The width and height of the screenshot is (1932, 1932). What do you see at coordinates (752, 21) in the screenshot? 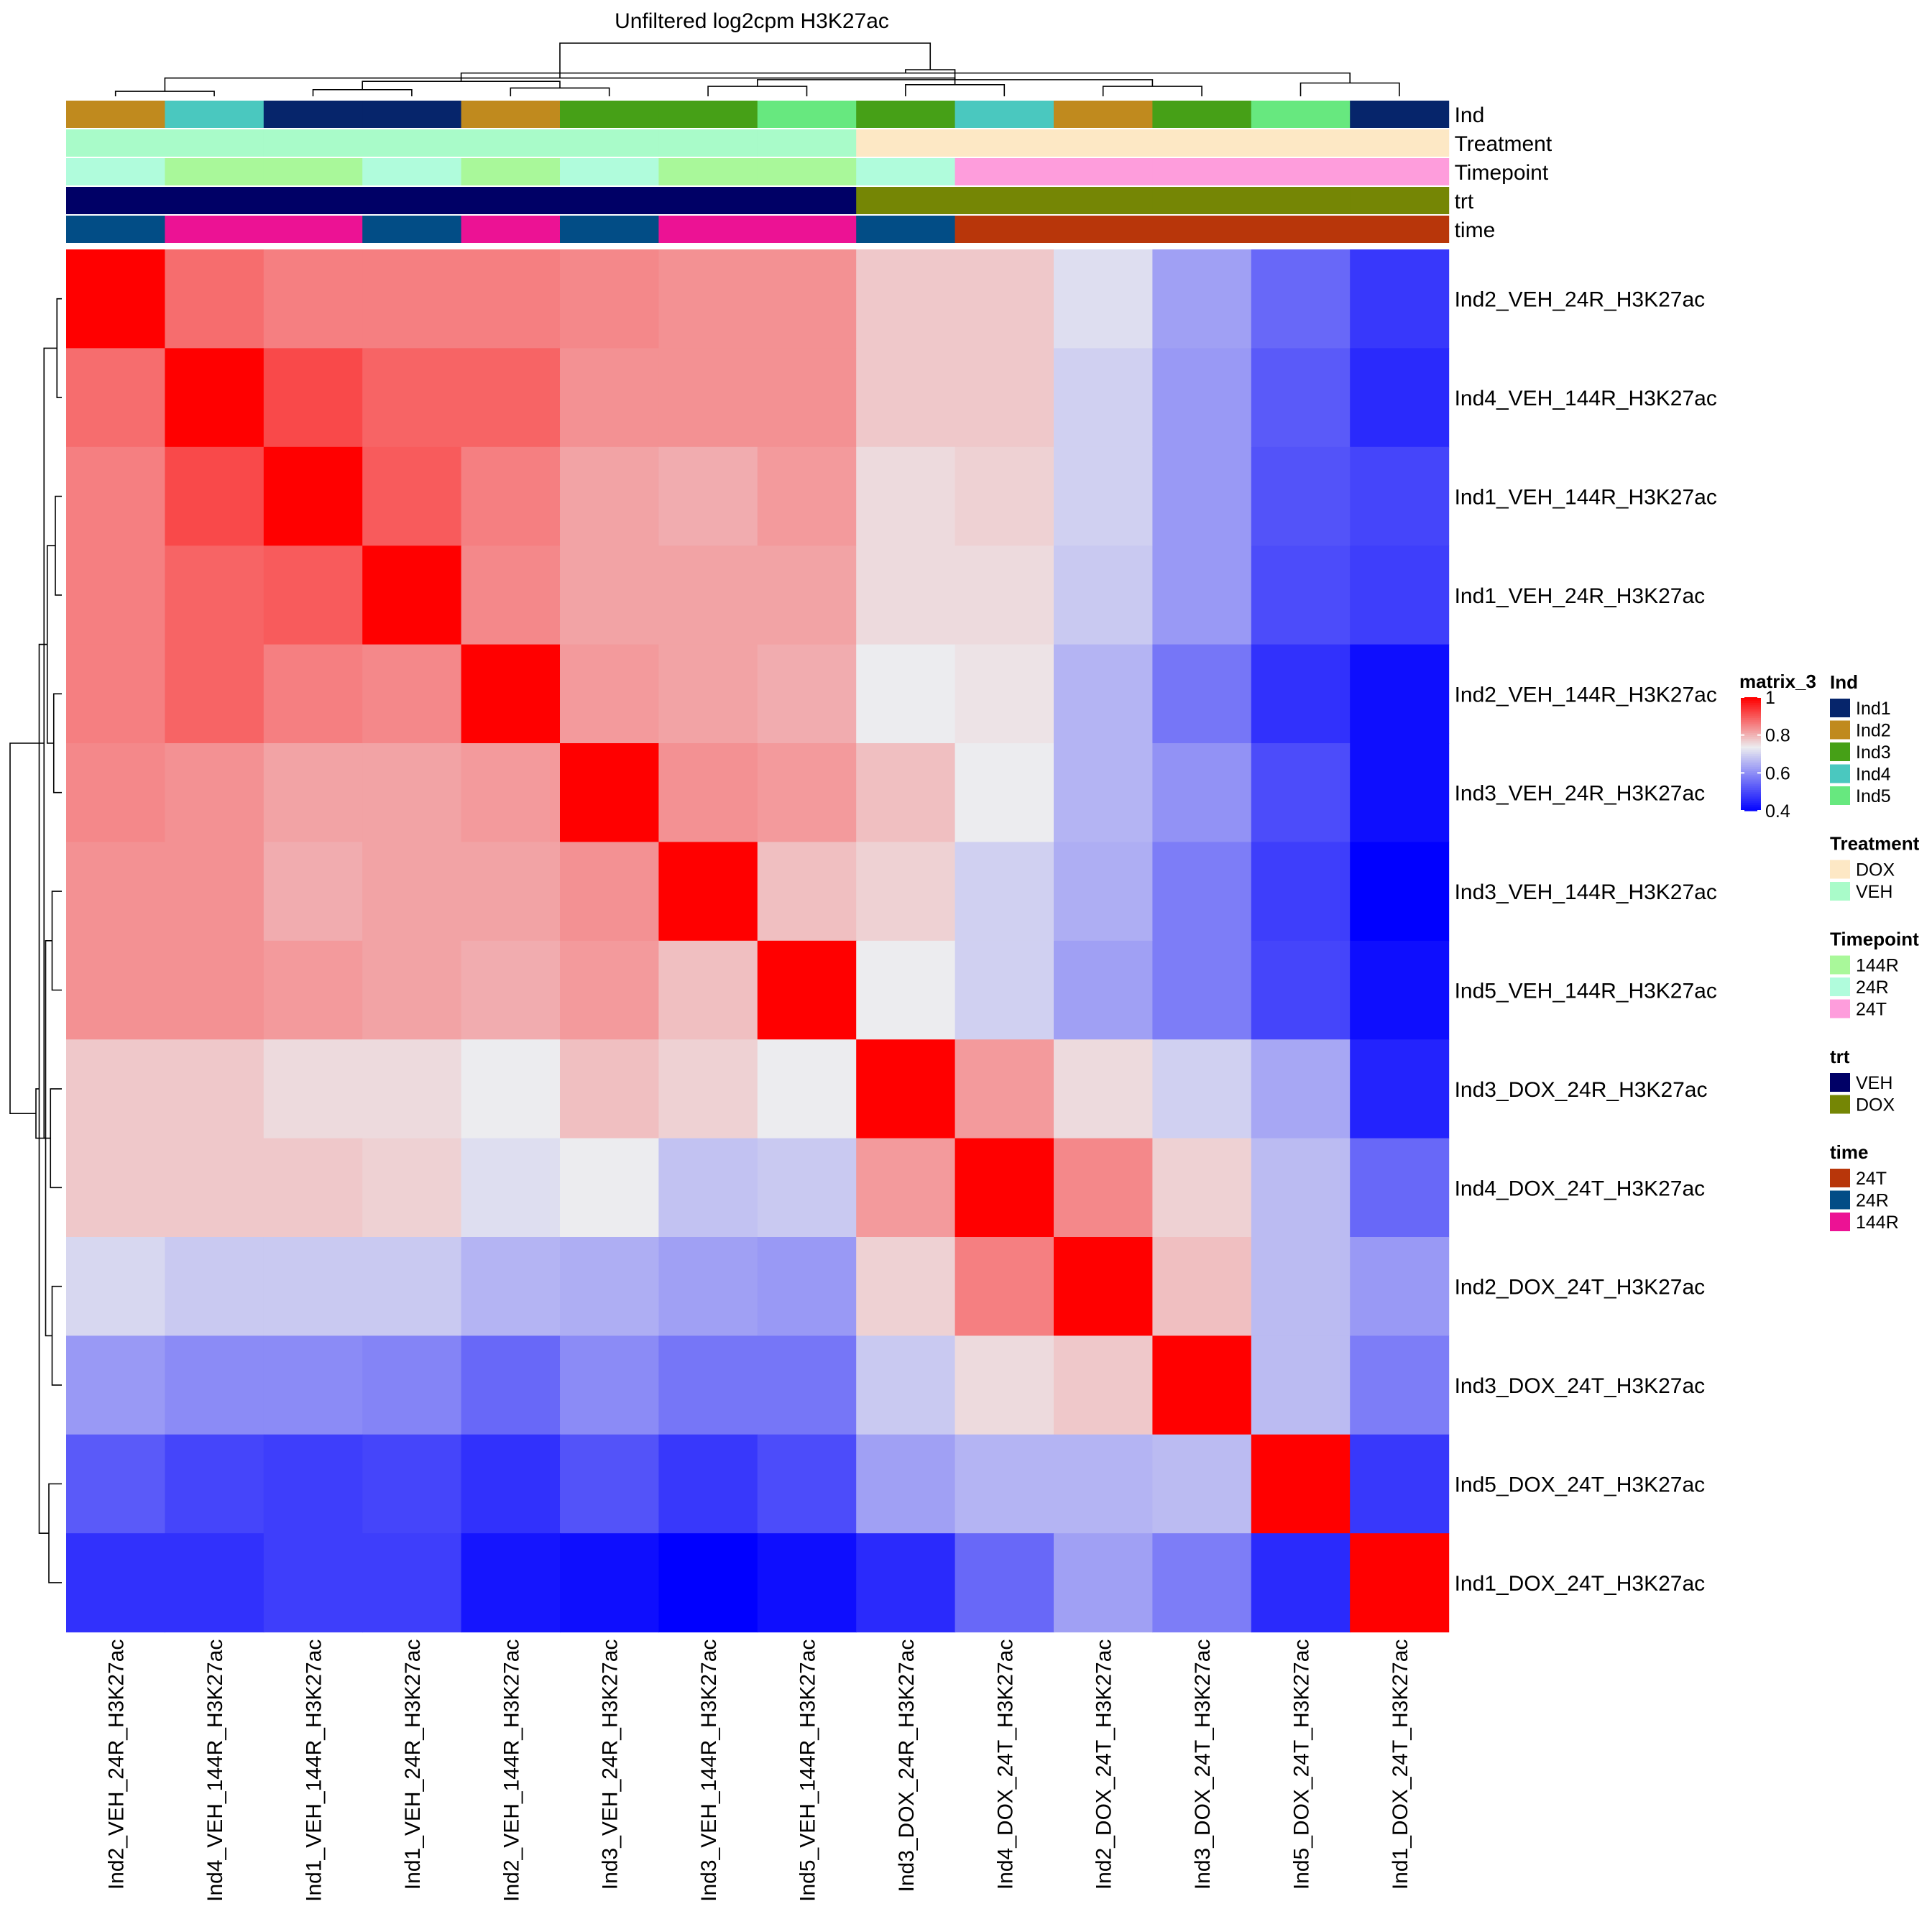
I see `chart-title: Unfiltered log2cpm H3K27ac` at bounding box center [752, 21].